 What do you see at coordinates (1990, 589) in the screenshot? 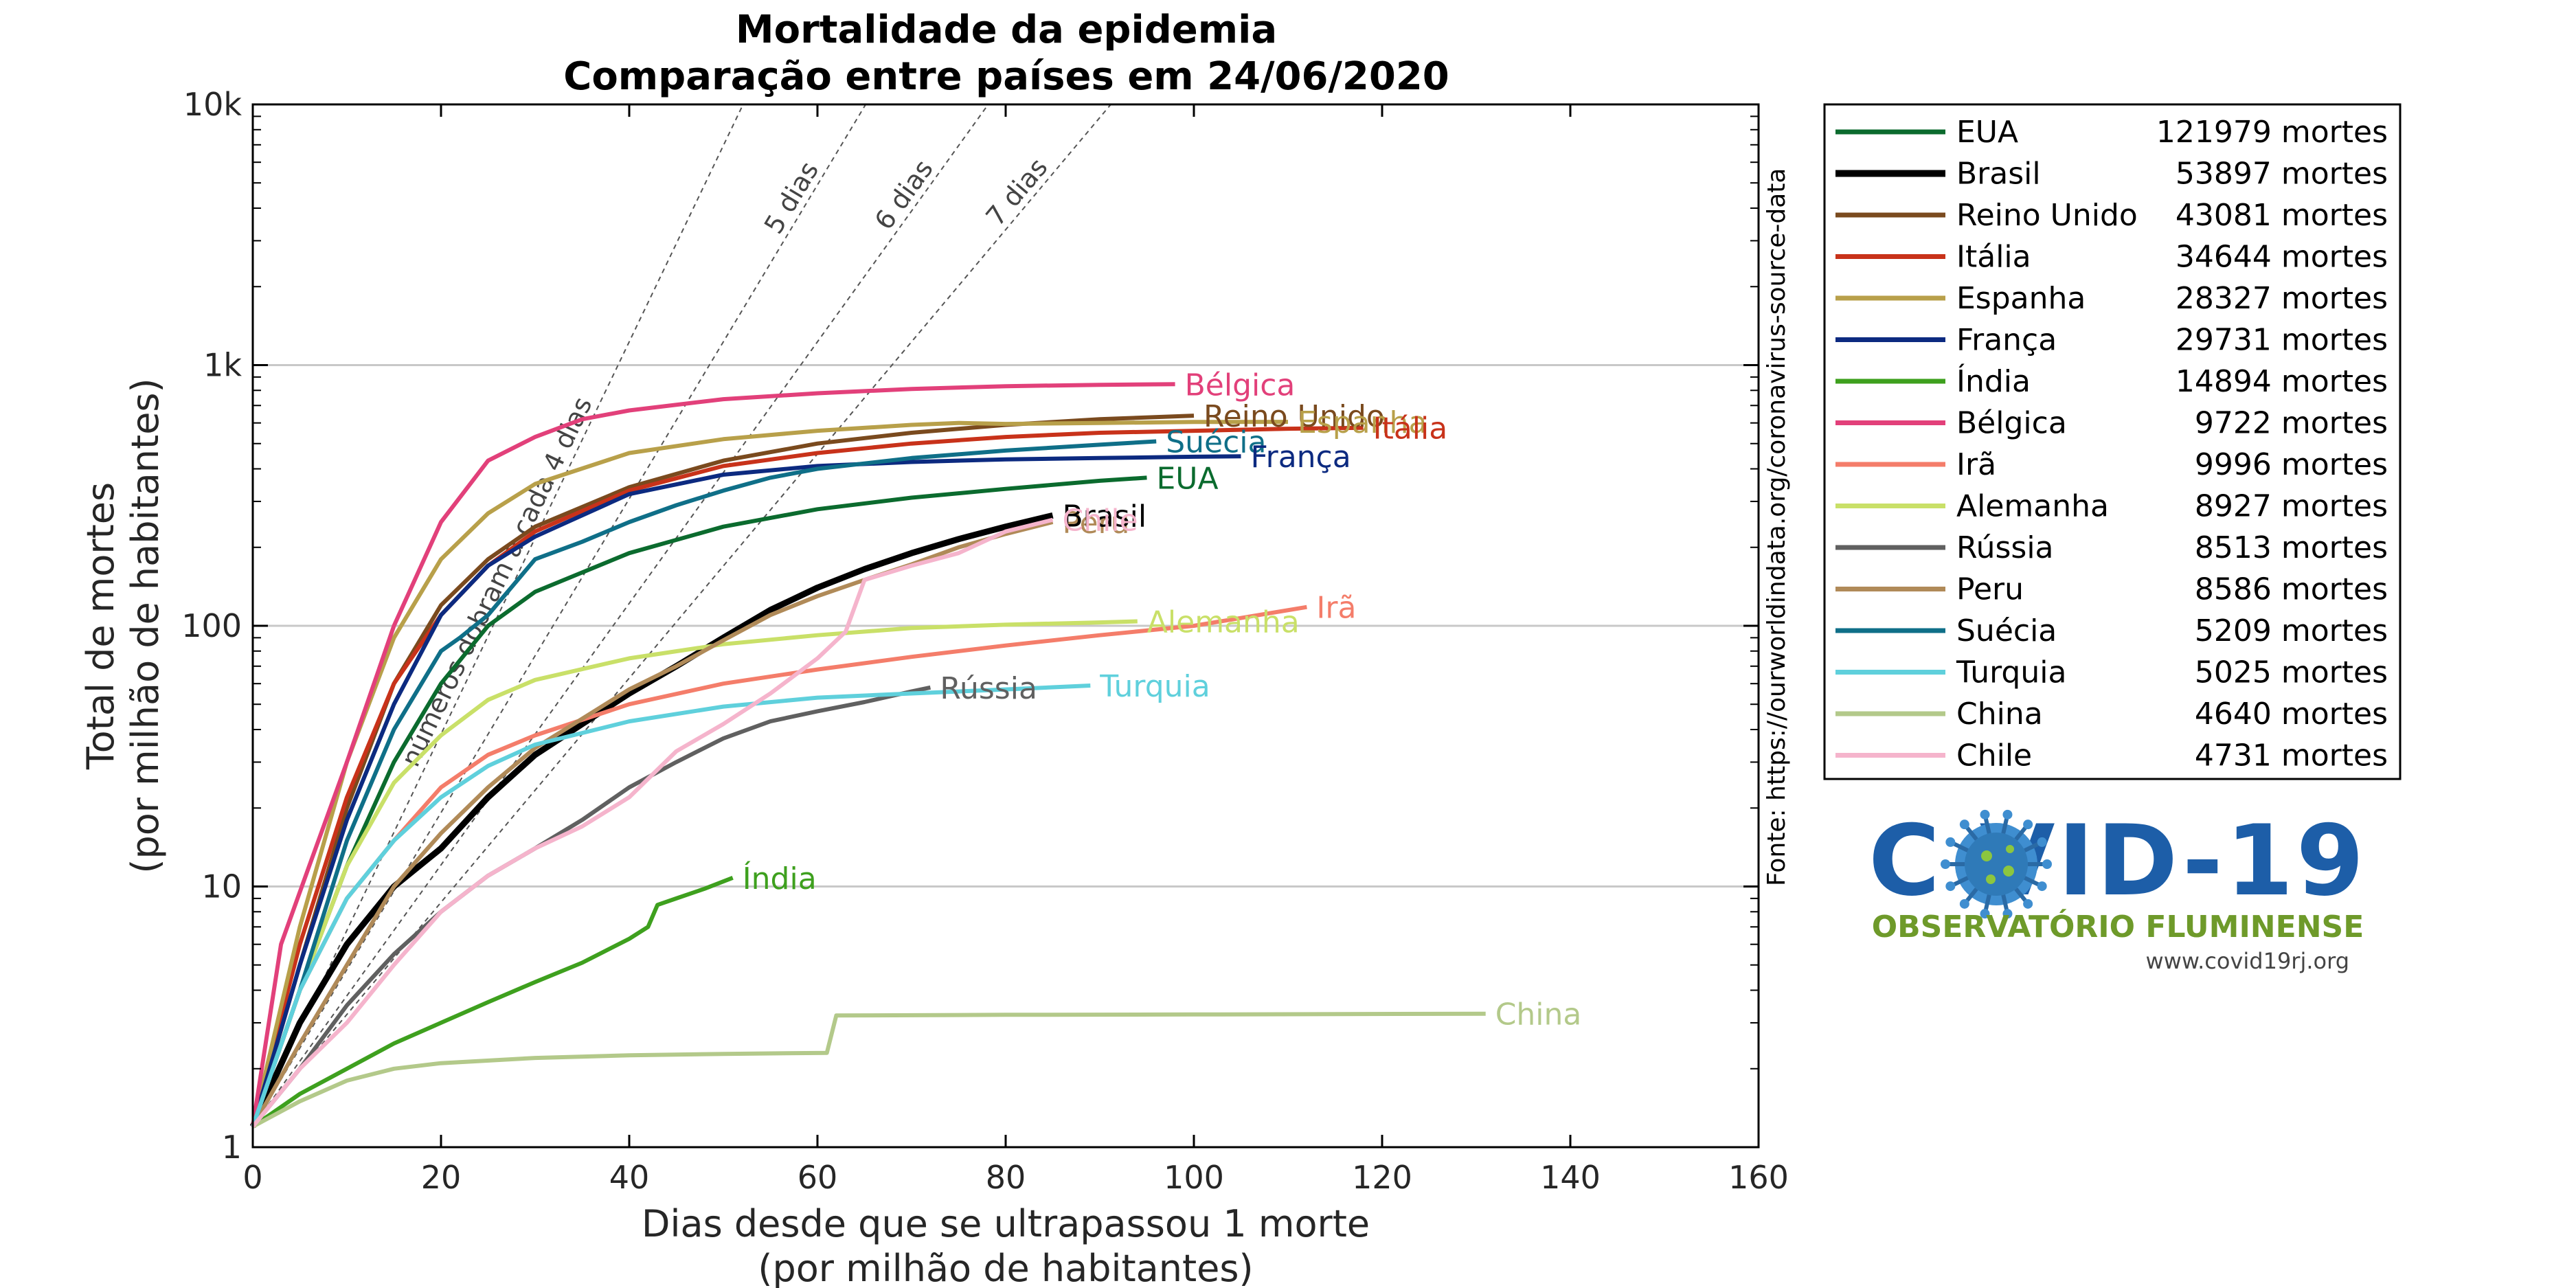
I see `legend-series-name: Peru` at bounding box center [1990, 589].